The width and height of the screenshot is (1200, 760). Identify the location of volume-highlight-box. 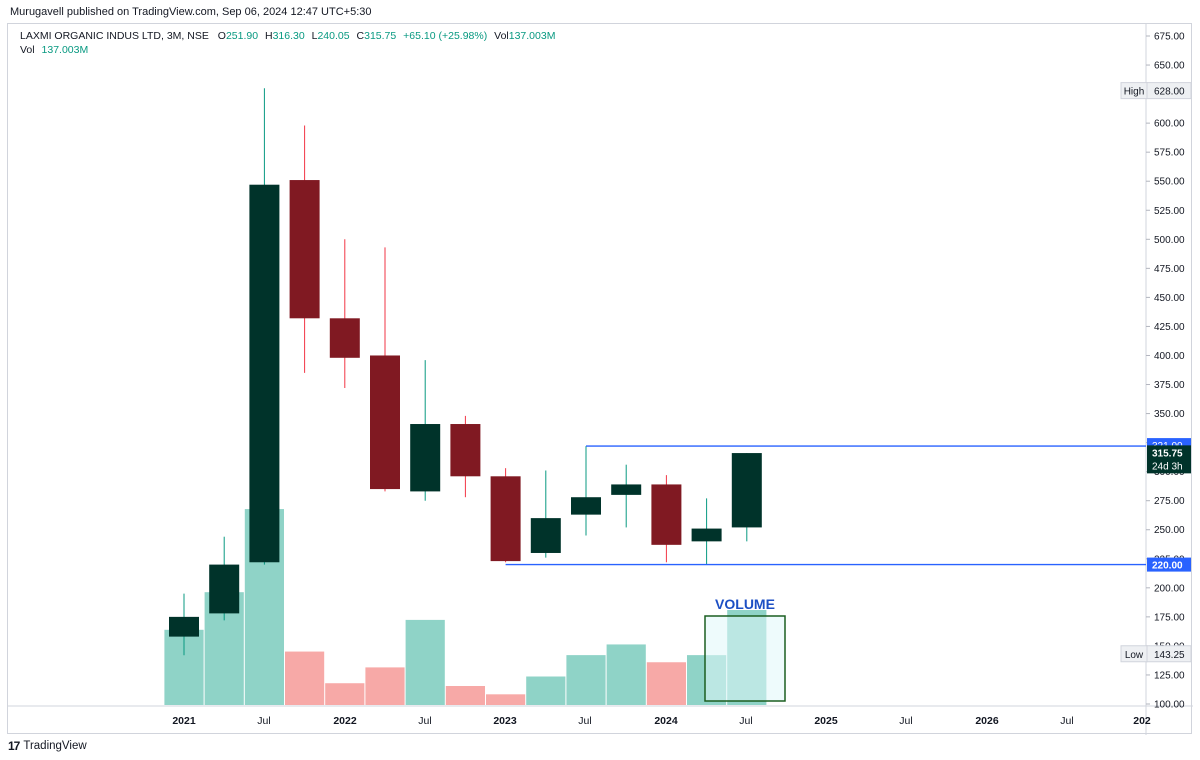
(745, 658).